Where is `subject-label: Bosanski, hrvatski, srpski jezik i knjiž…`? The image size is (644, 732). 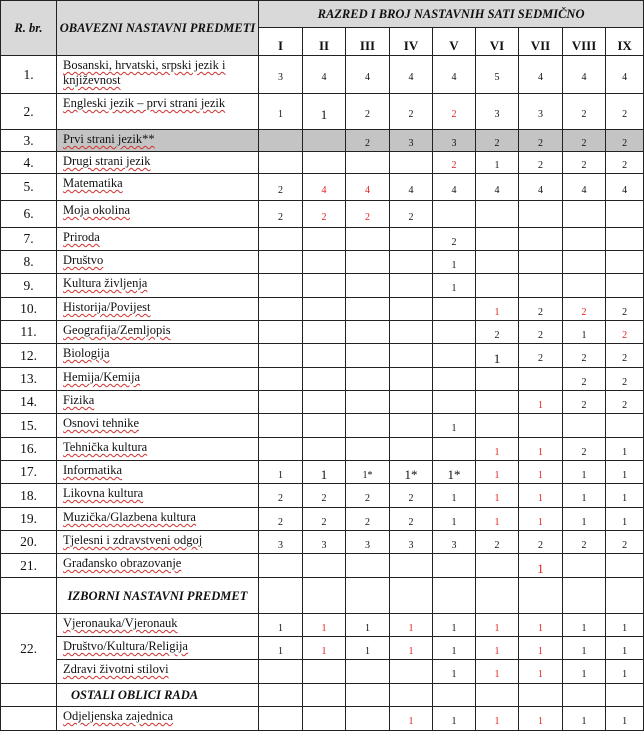 subject-label: Bosanski, hrvatski, srpski jezik i knjiž… is located at coordinates (144, 72).